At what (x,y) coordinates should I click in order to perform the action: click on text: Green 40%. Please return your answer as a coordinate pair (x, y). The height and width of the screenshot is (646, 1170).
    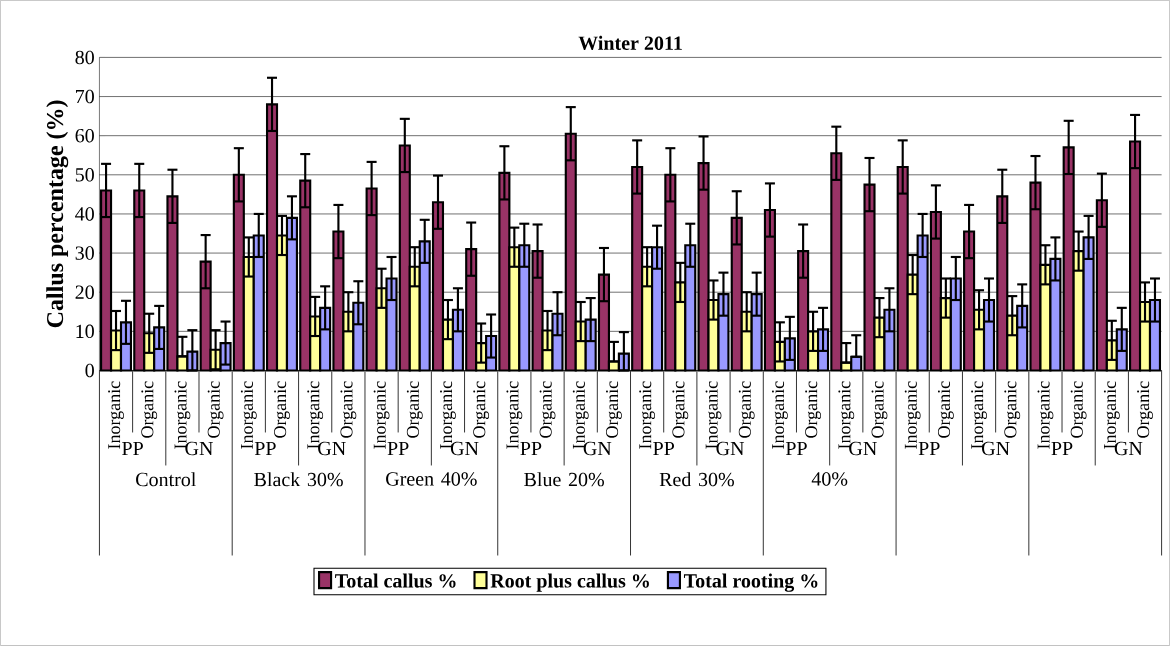
    Looking at the image, I should click on (431, 479).